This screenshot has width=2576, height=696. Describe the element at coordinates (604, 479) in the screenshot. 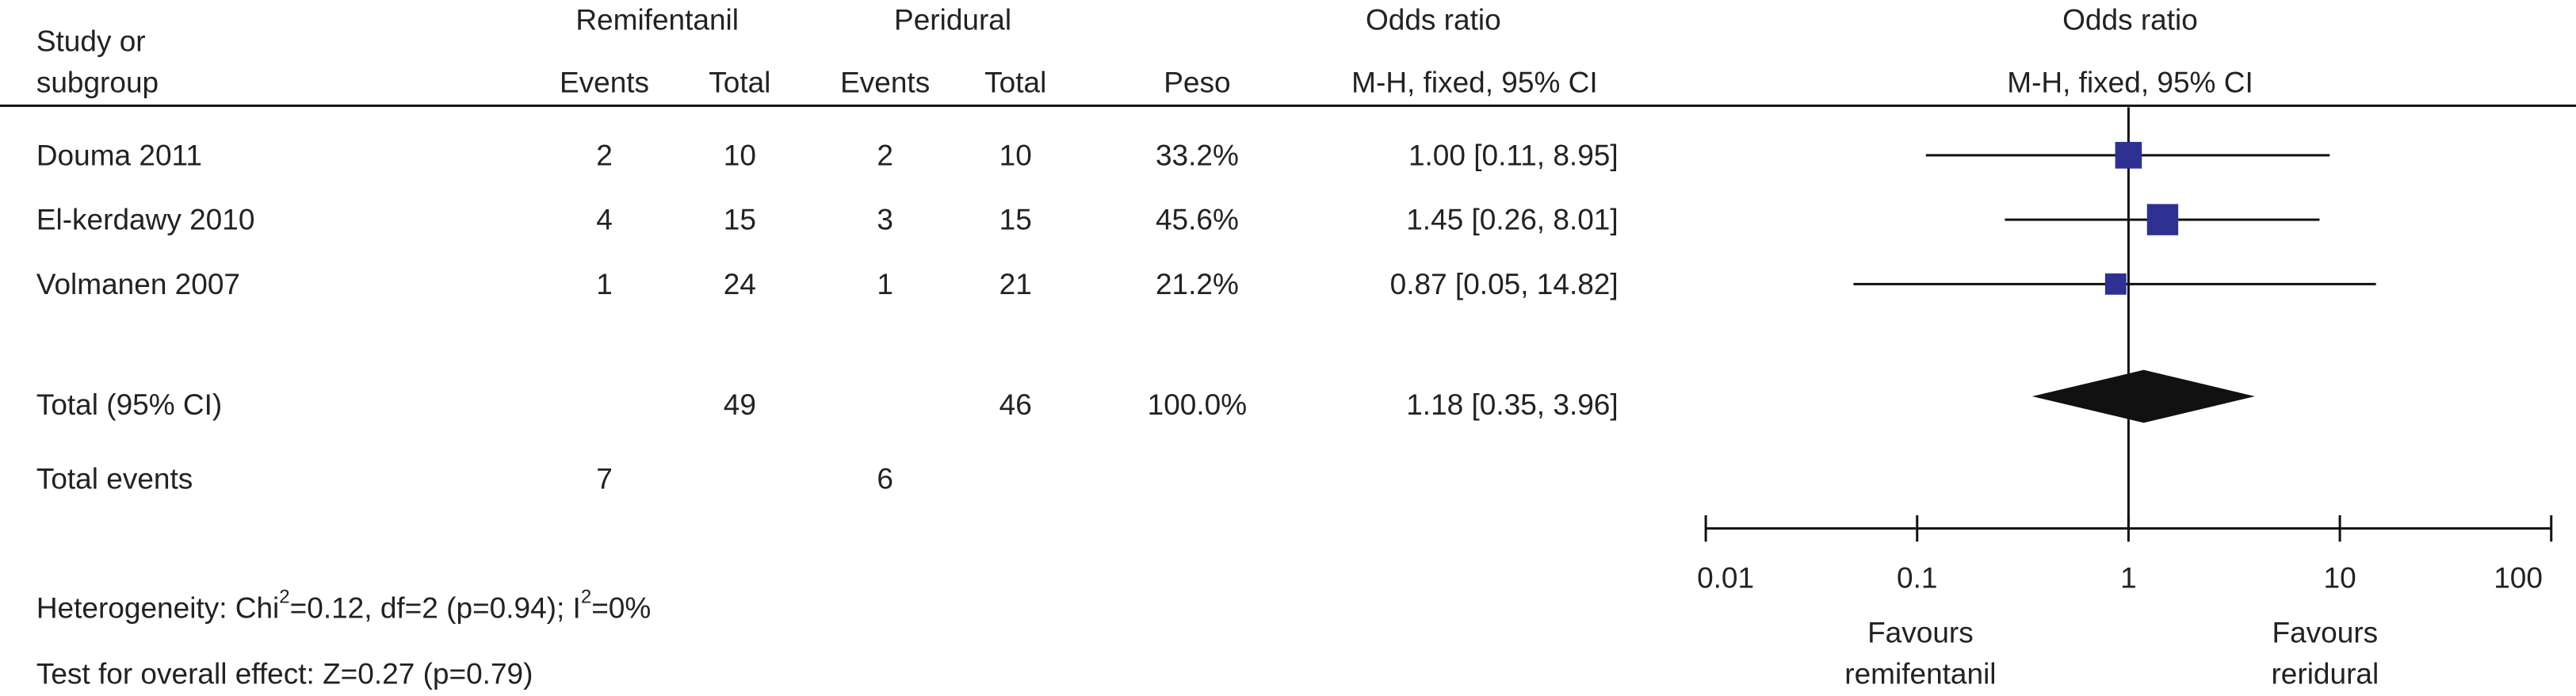

I see `cell-events1: 7` at that location.